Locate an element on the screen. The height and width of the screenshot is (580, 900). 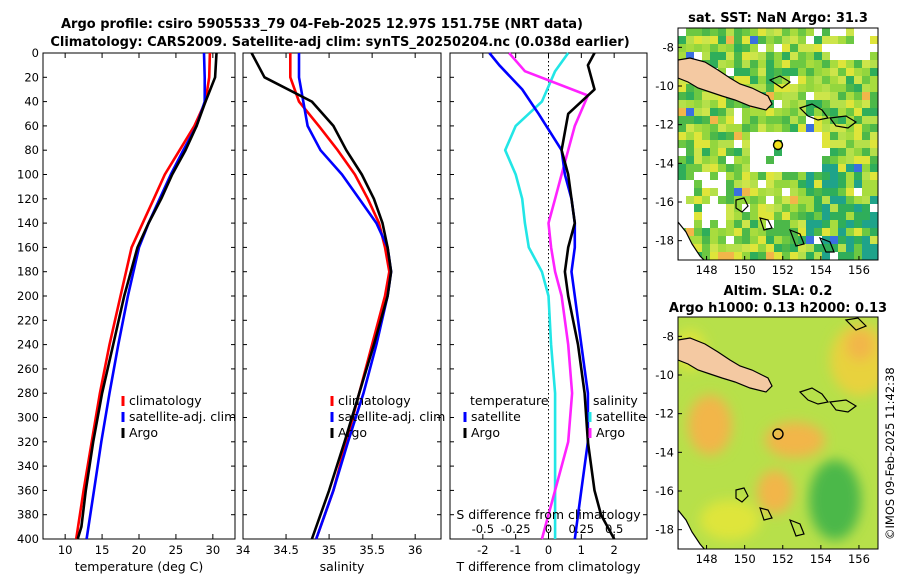
sst-axes-ytick-label: -14 is located at coordinates (664, 163).